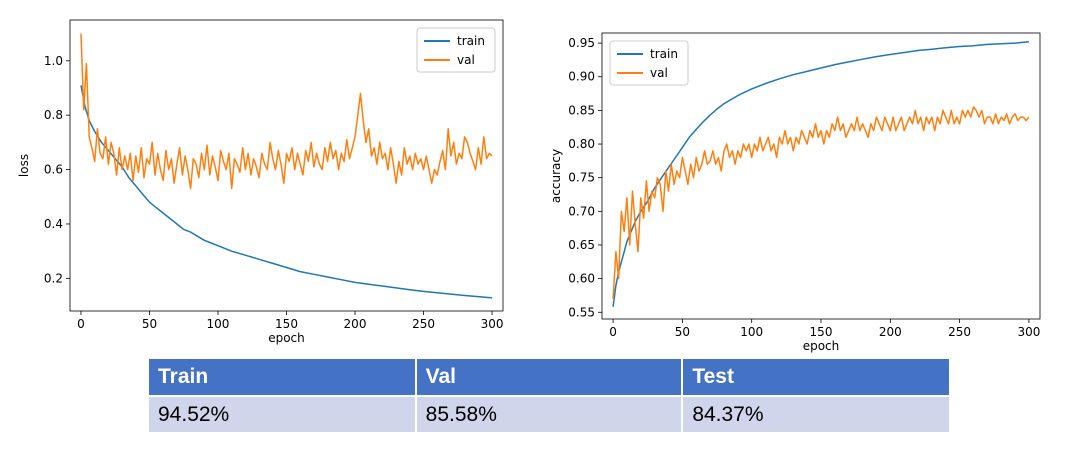  What do you see at coordinates (471, 41) in the screenshot?
I see `chart1-legend-label-train: train` at bounding box center [471, 41].